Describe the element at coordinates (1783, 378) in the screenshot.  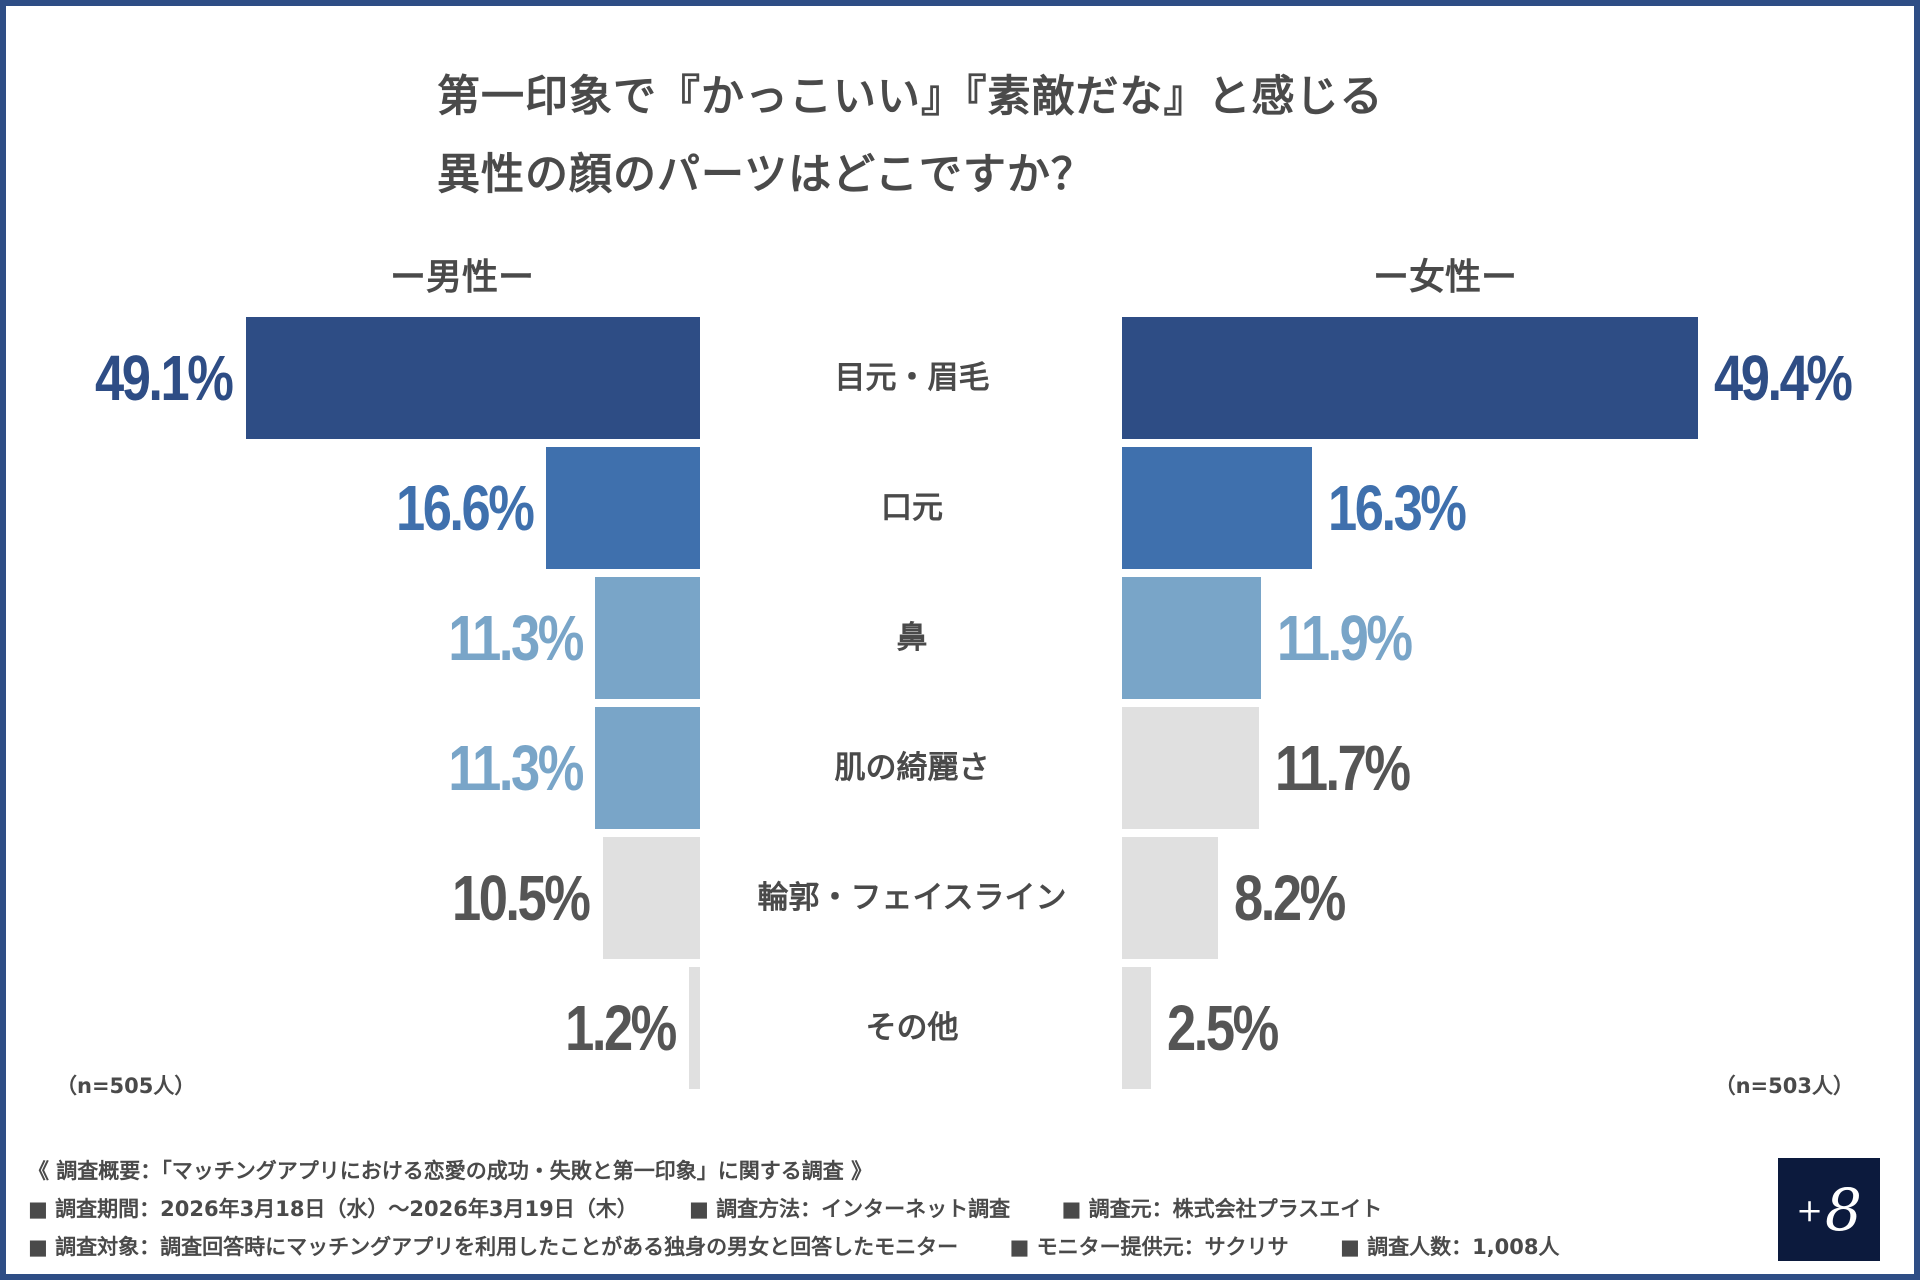
I see `female-value-label: 49.4%` at that location.